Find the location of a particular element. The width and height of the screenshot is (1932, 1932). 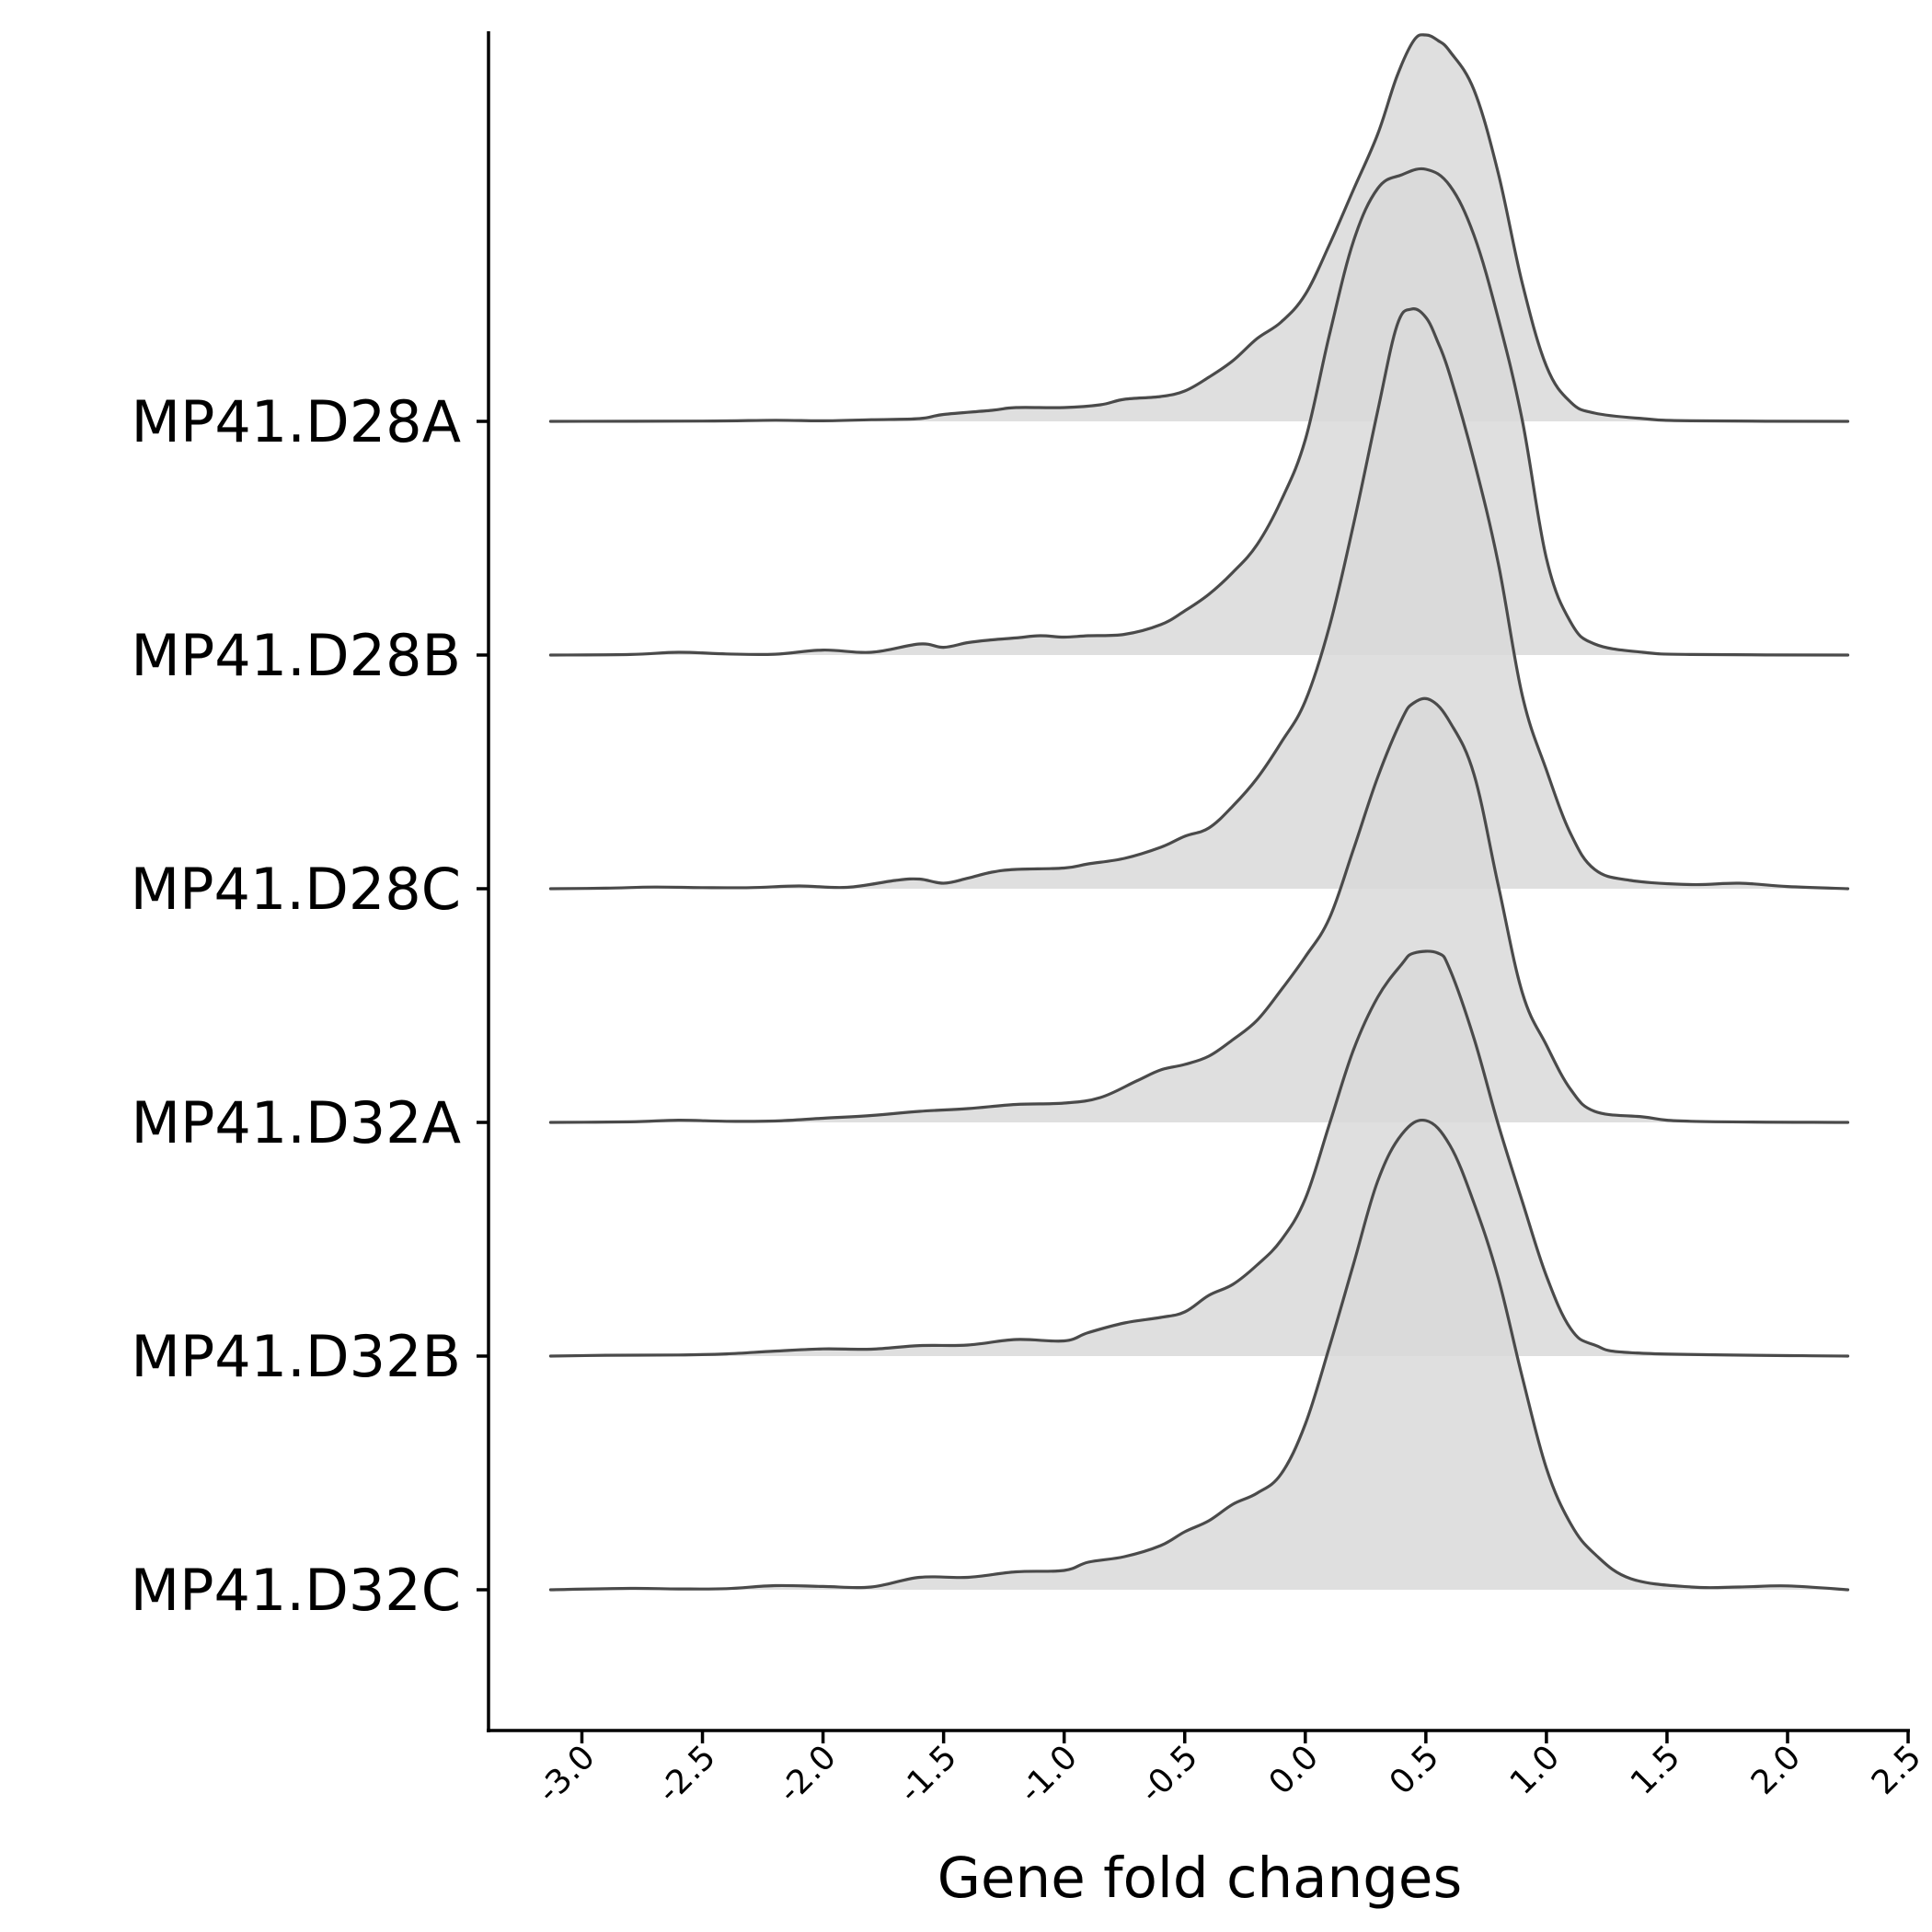

ridge-line-mp41-d32b is located at coordinates (1199, 1153).